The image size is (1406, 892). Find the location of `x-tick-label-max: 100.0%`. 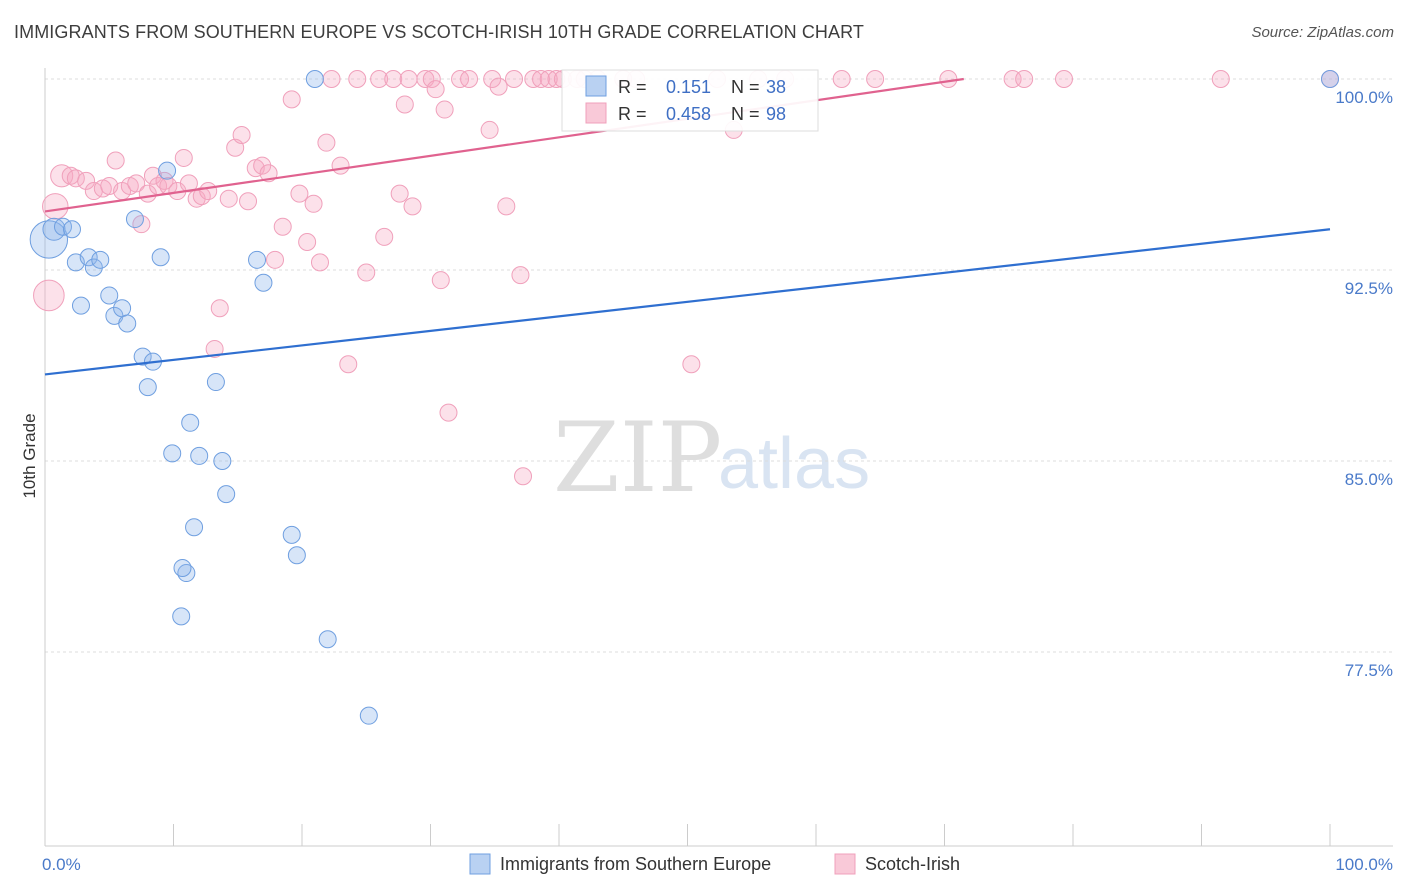

x-tick-label-max: 100.0% is located at coordinates (1364, 864).